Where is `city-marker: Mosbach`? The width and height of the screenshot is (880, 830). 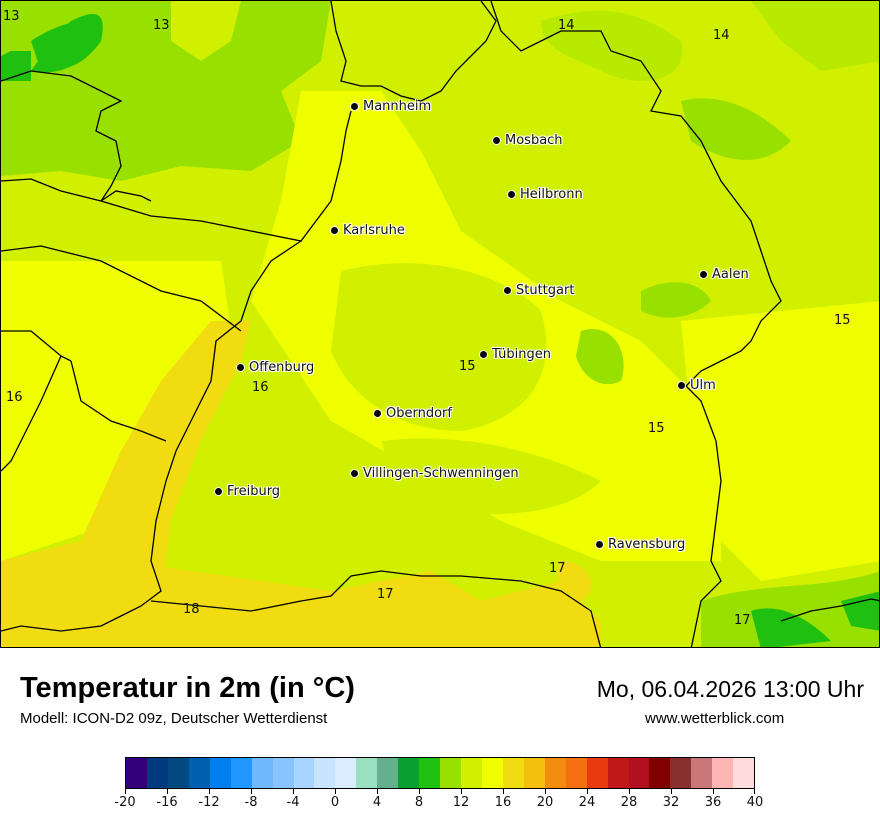
city-marker: Mosbach is located at coordinates (528, 140).